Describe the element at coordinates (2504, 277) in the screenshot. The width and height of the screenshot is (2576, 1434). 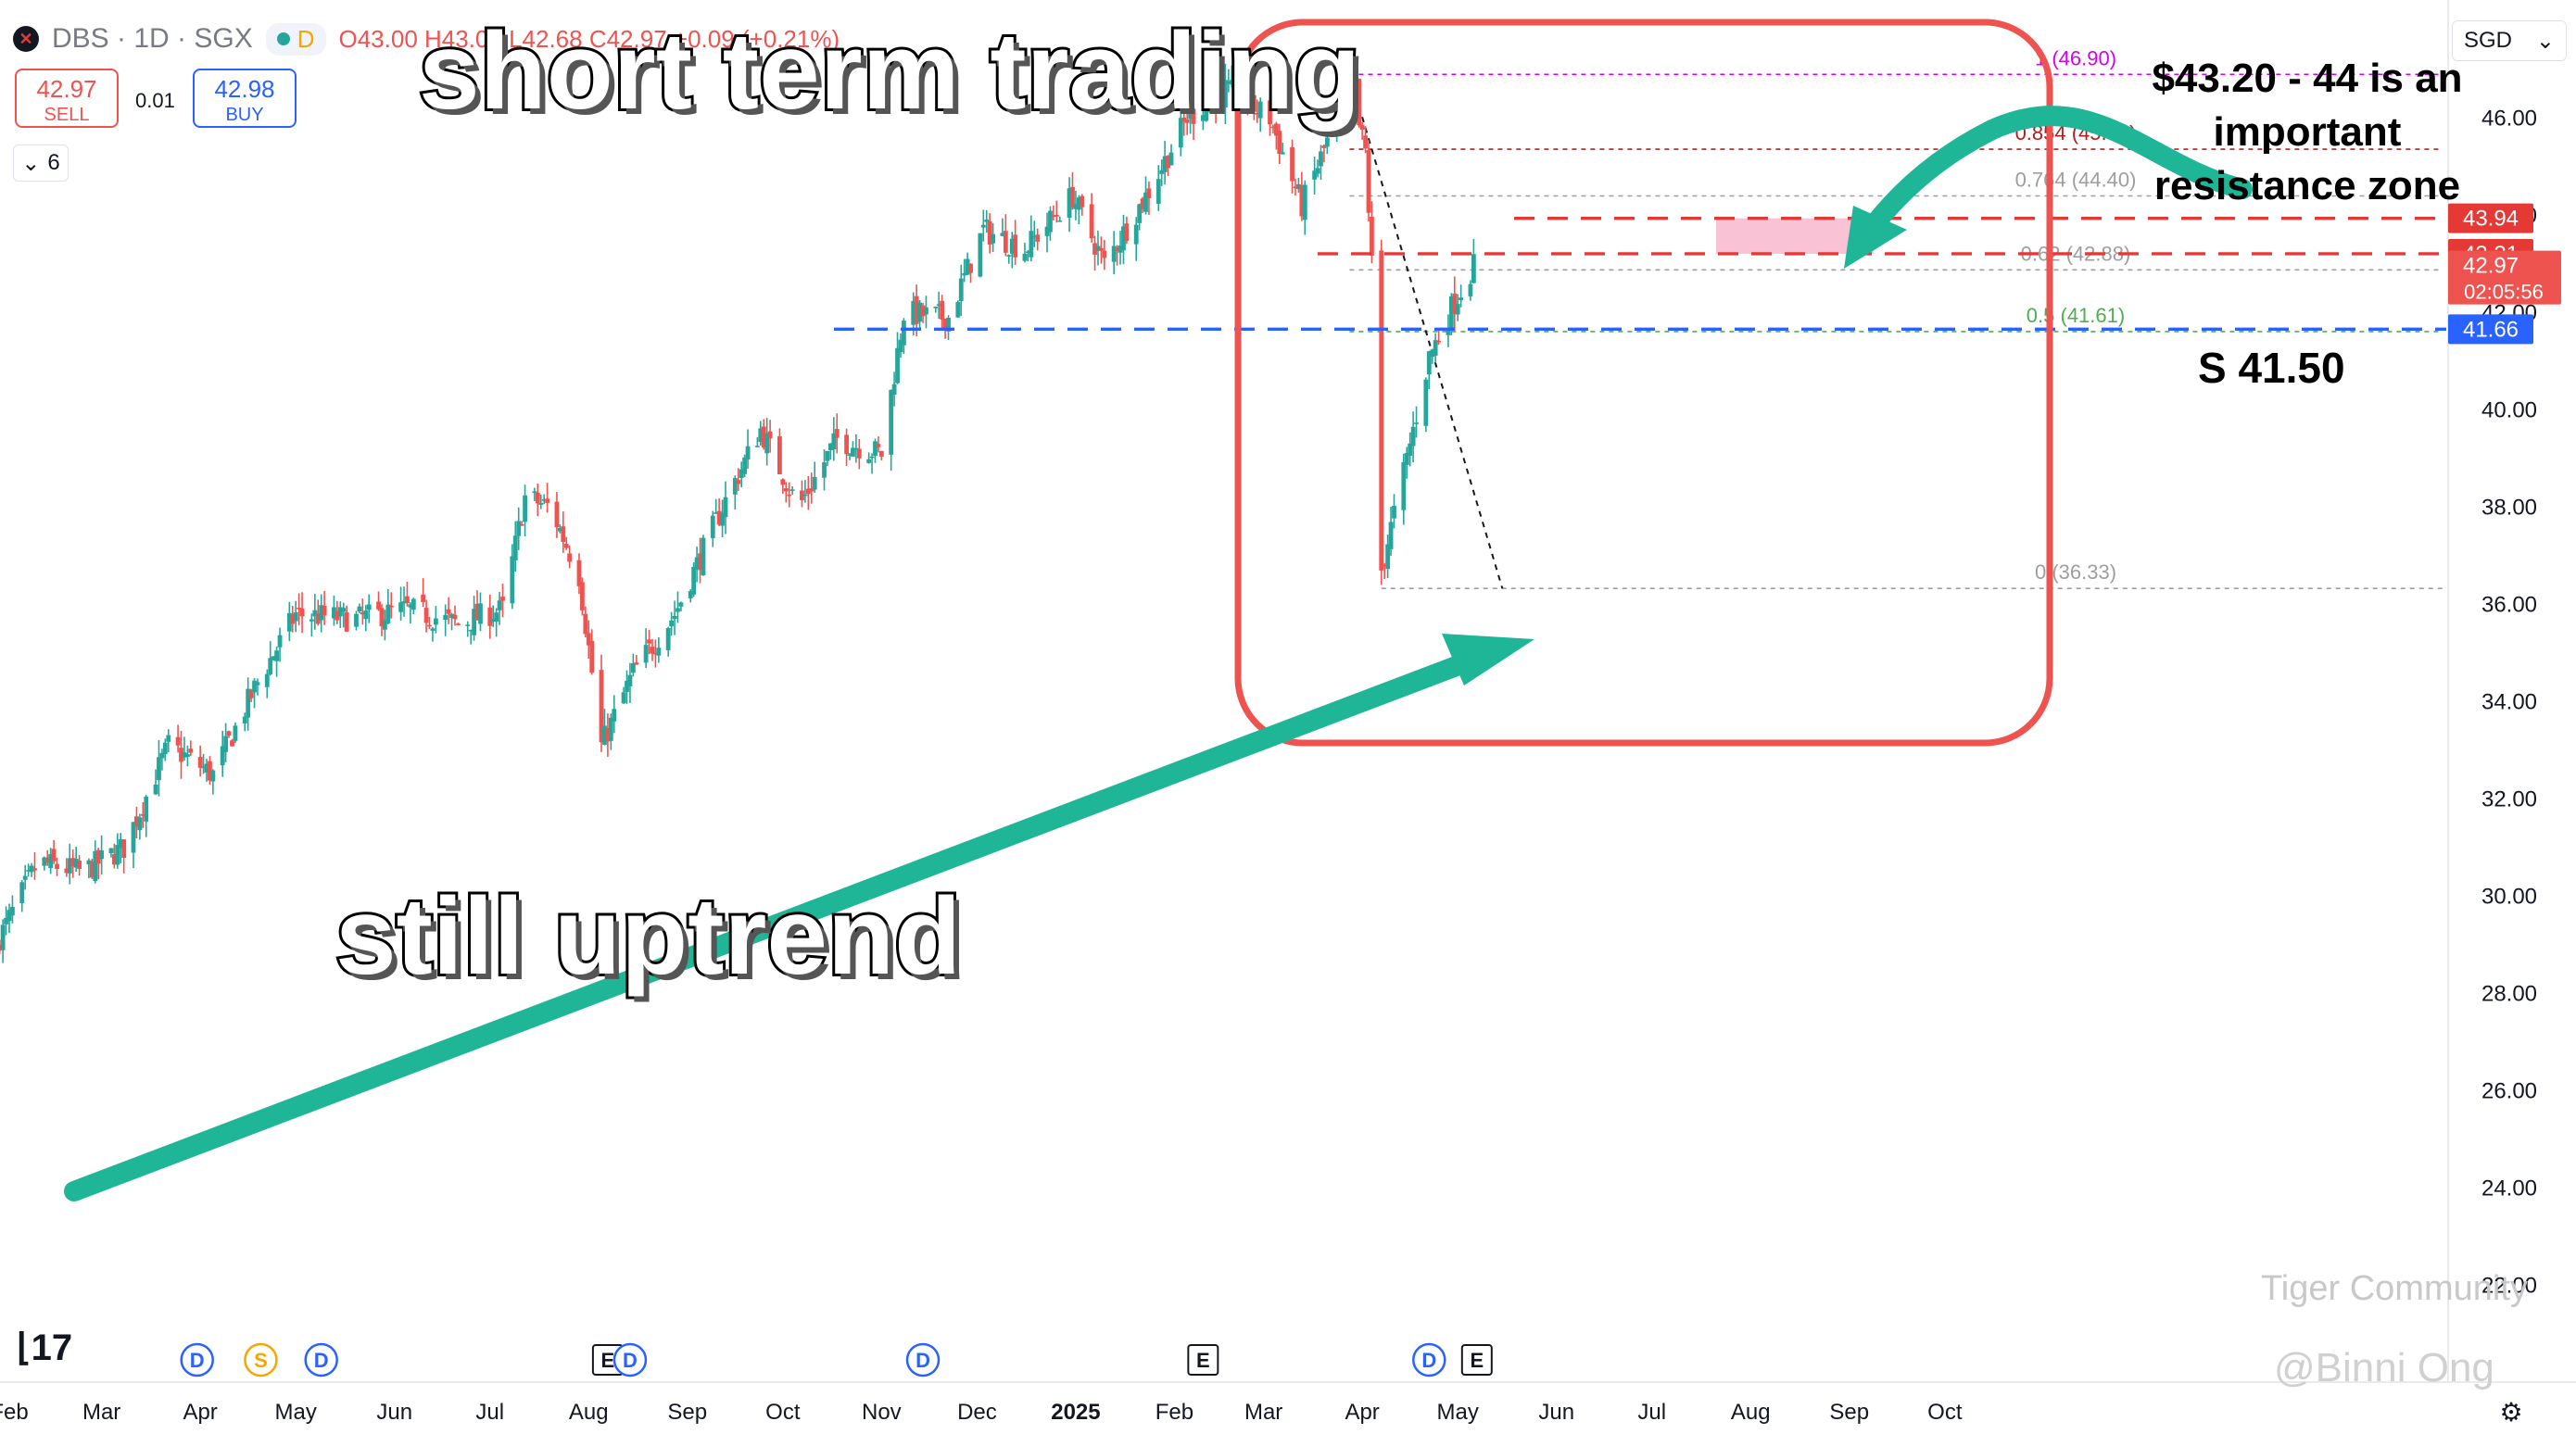
I see `price-label-box` at that location.